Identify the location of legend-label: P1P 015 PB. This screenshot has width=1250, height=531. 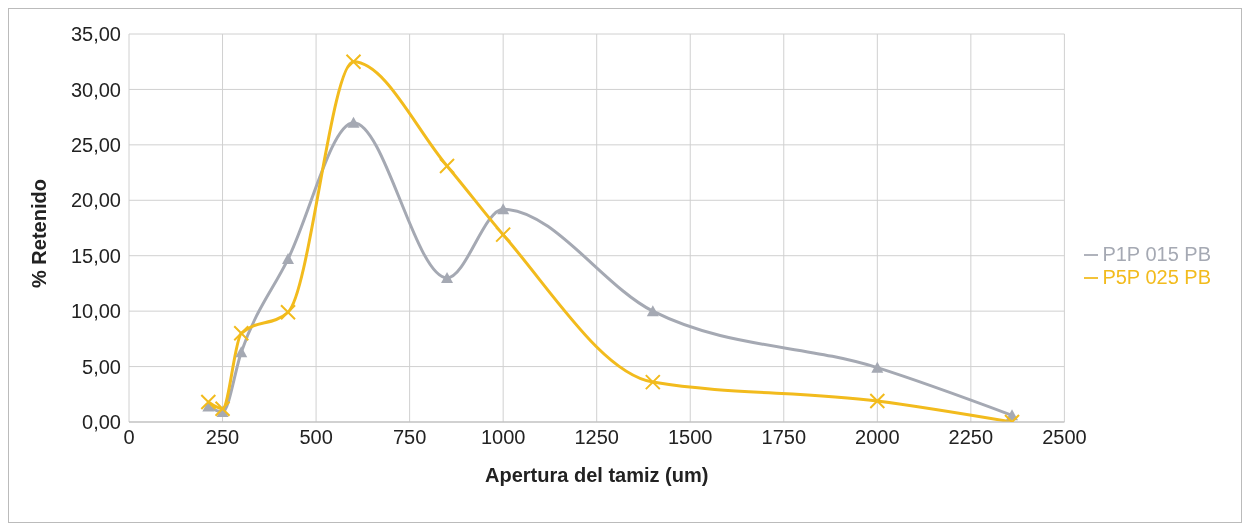
(1156, 253).